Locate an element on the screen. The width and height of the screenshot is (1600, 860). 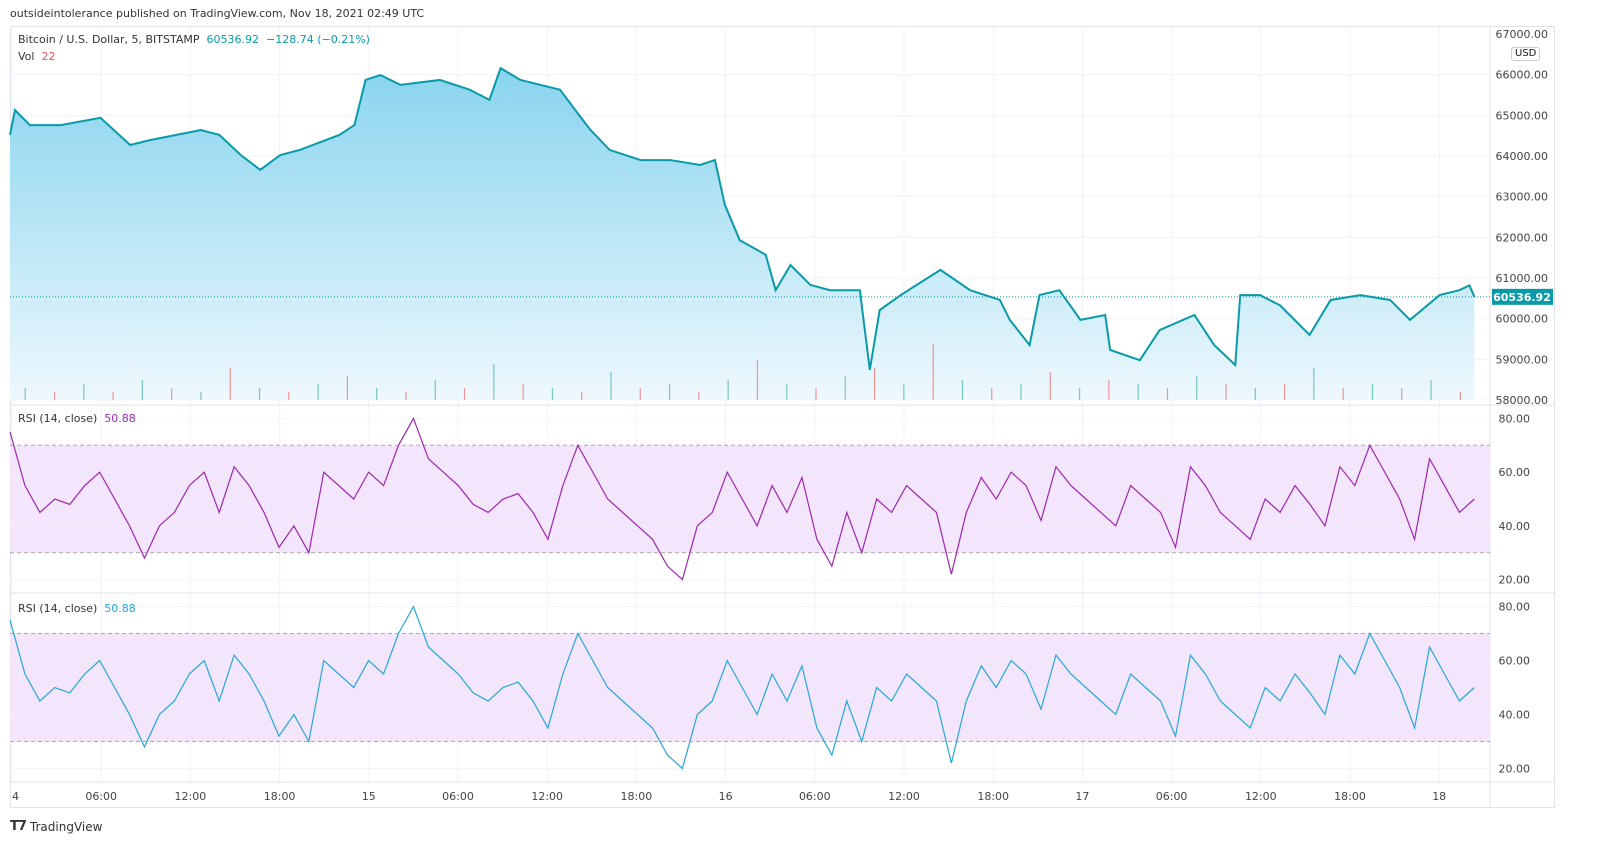
time-tick-label: 17 is located at coordinates (1082, 796).